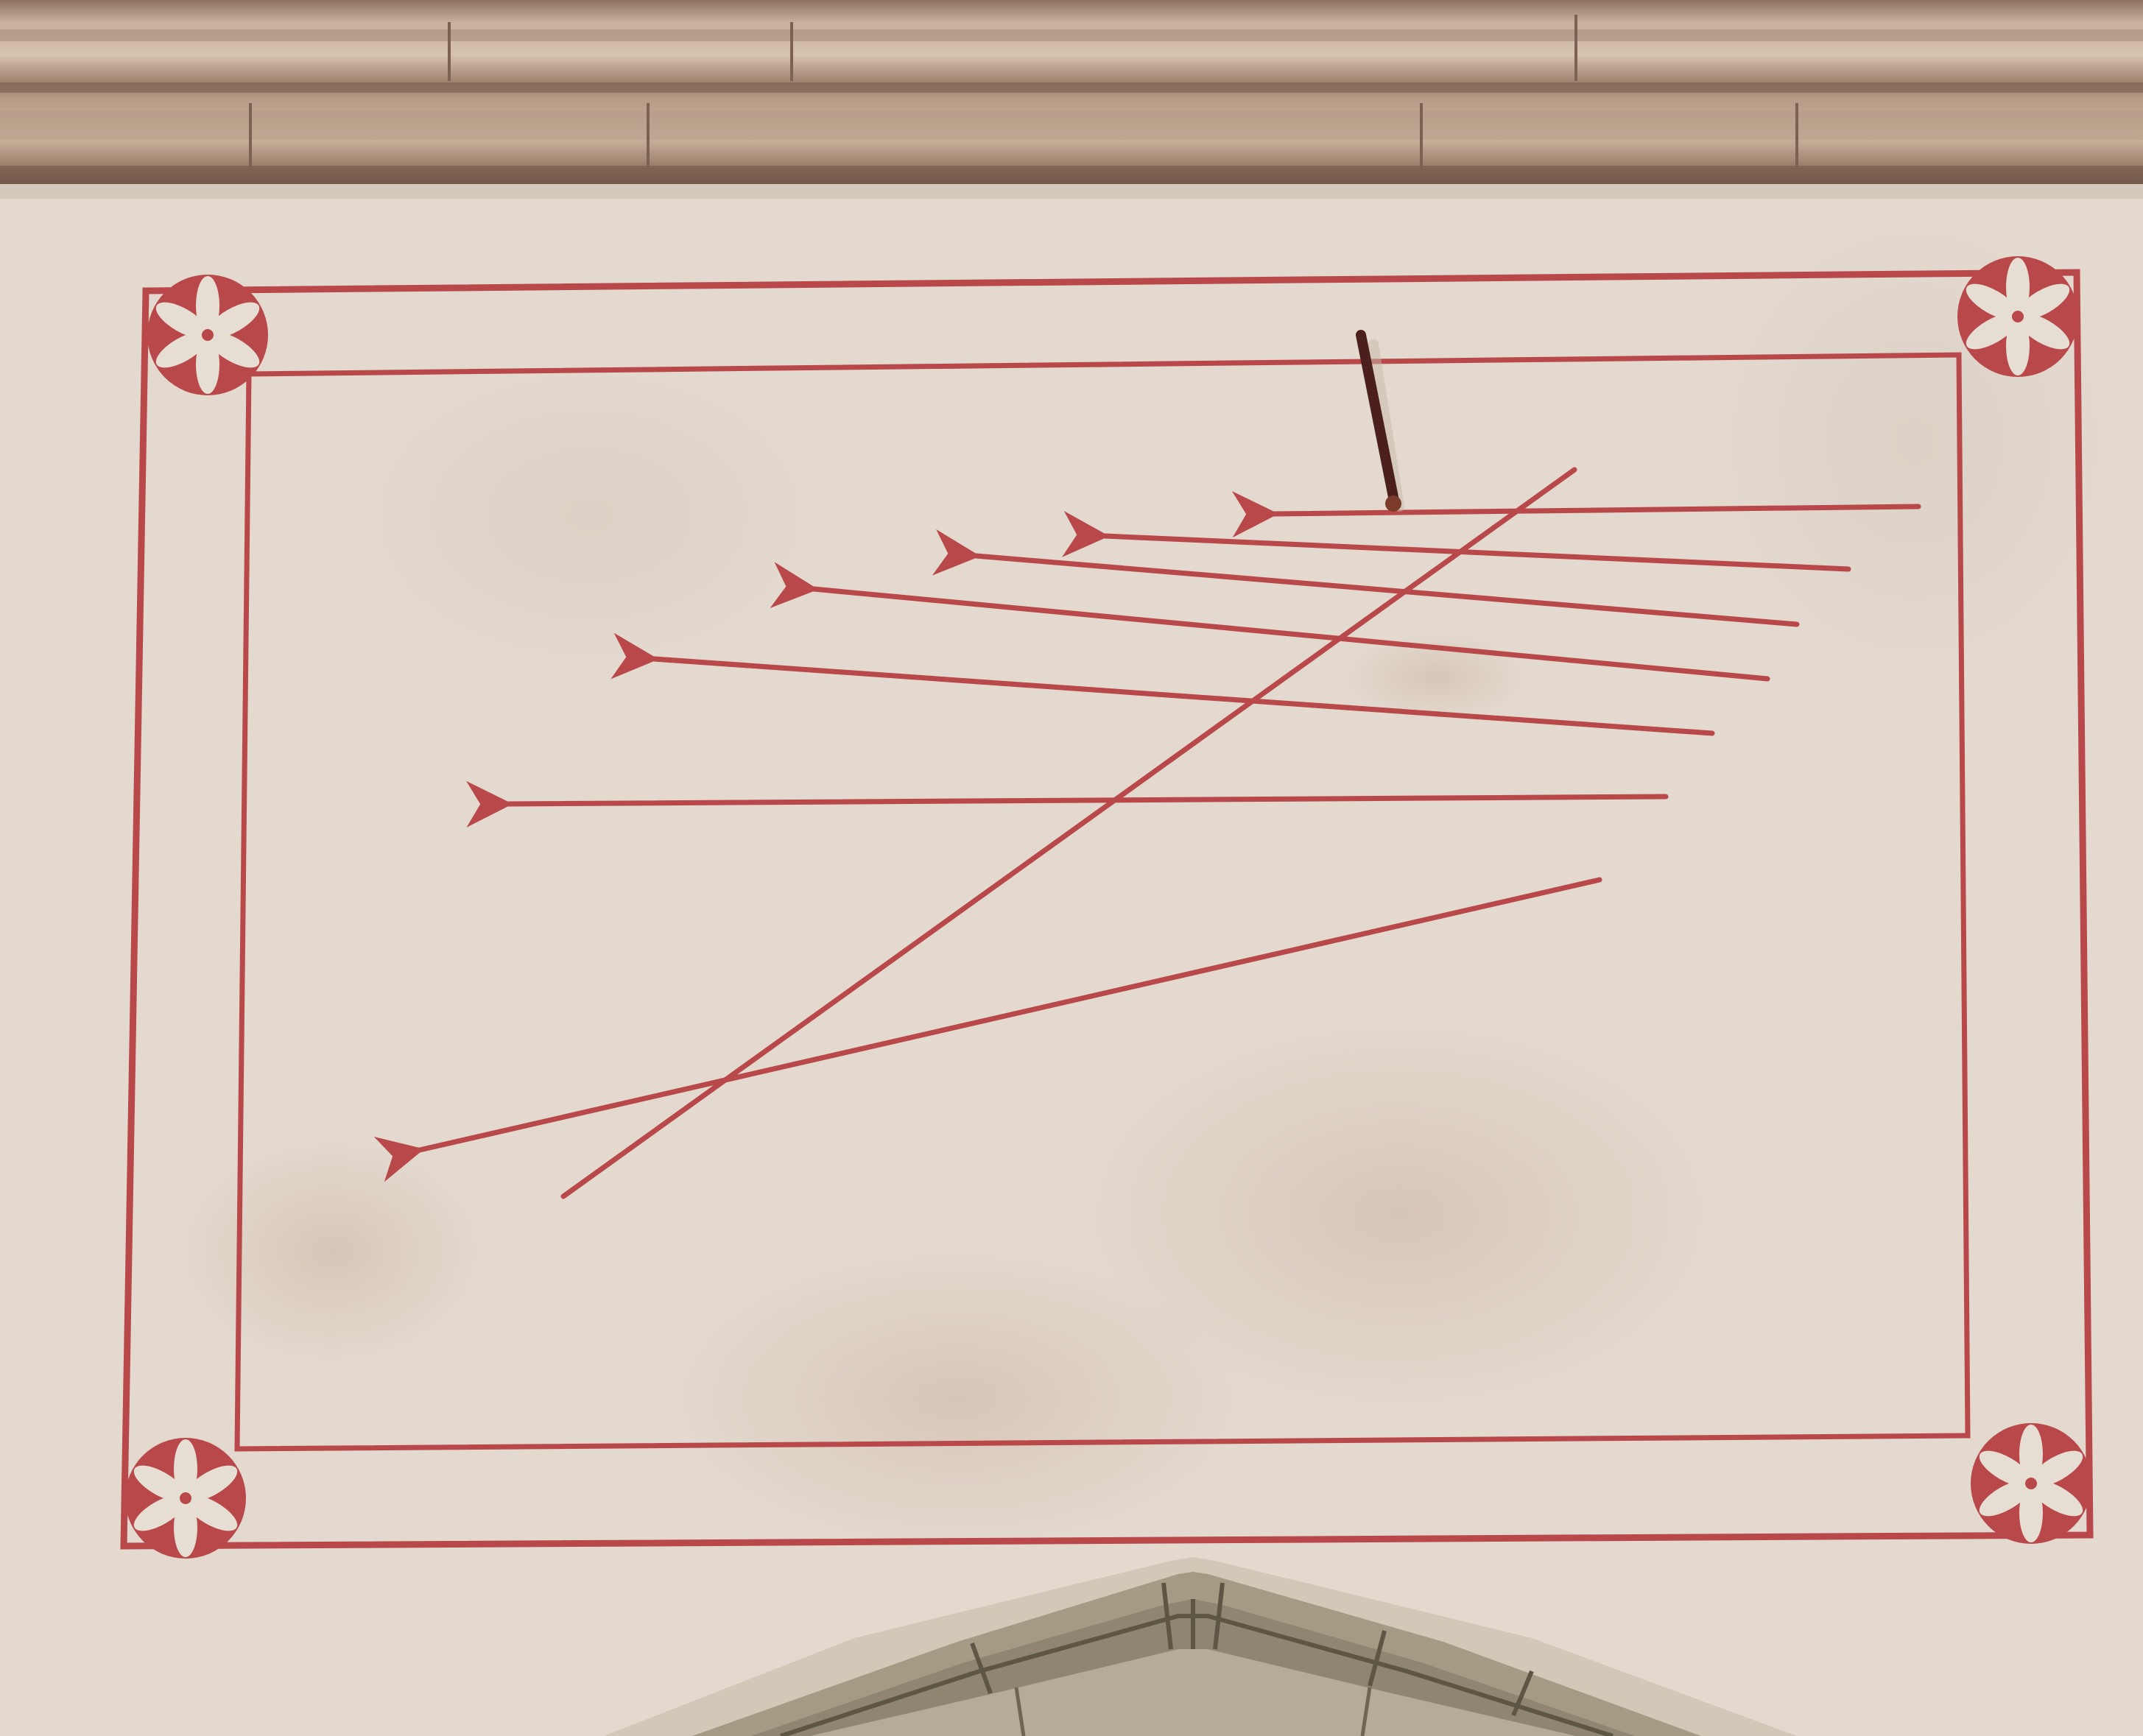 This screenshot has width=2143, height=1736. I want to click on rosette-bottom-left, so click(186, 1498).